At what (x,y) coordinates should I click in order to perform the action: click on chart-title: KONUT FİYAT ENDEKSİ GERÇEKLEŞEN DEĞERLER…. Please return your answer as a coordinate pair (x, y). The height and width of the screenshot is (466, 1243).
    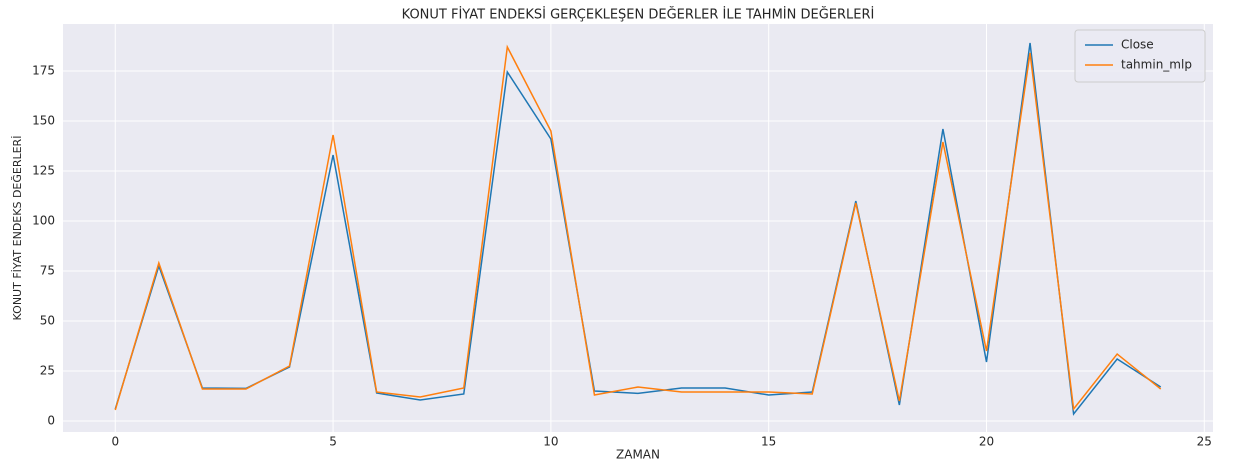
    Looking at the image, I should click on (638, 15).